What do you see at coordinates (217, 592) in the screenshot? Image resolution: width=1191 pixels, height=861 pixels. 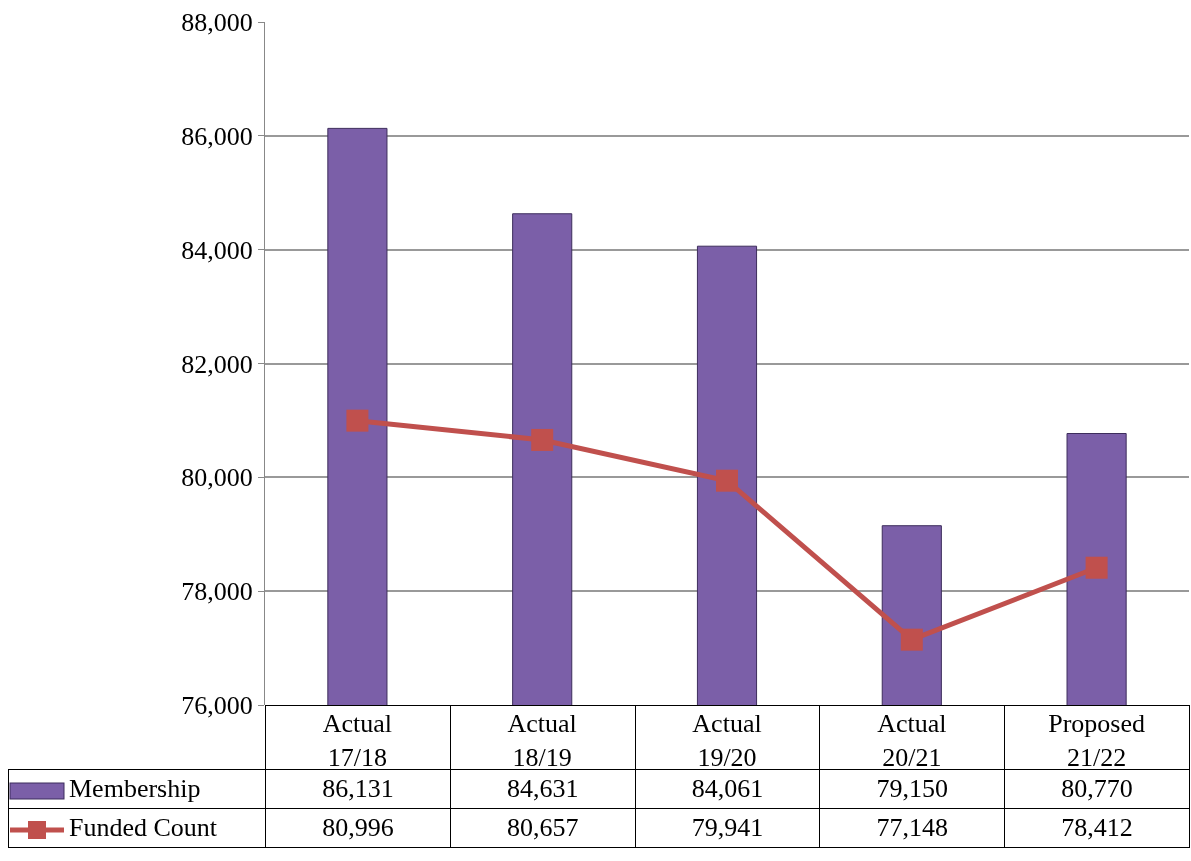 I see `y-tick-label: 78,000` at bounding box center [217, 592].